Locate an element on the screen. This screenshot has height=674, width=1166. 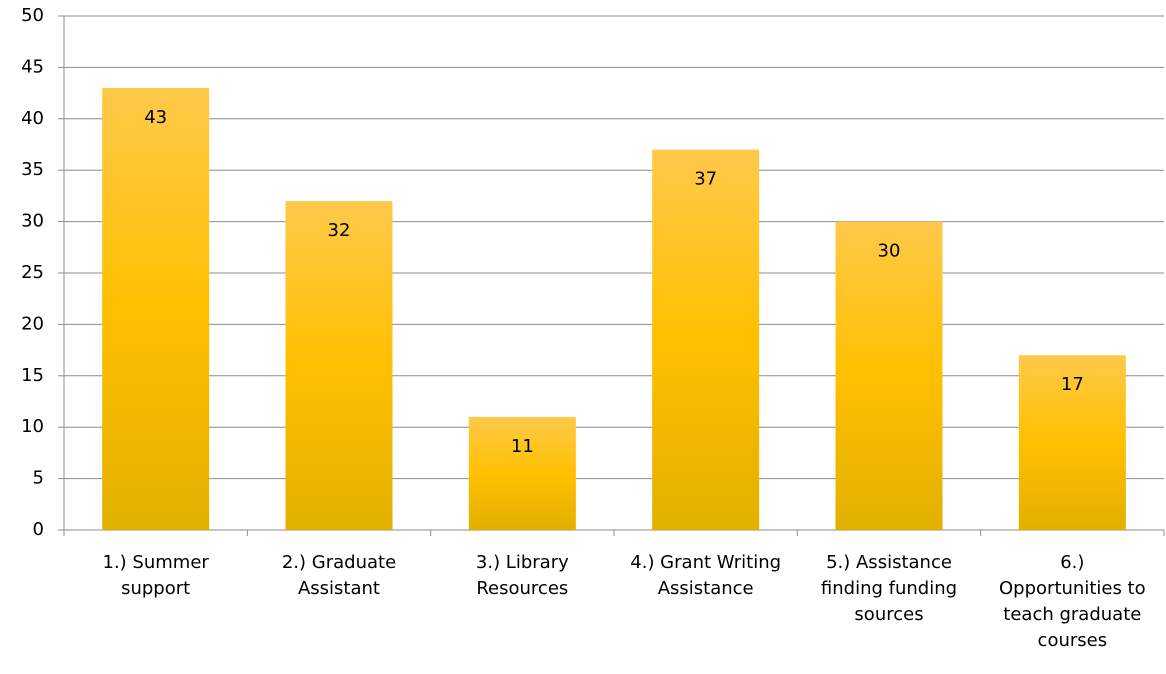
y-tick-label: 35 is located at coordinates (32, 169).